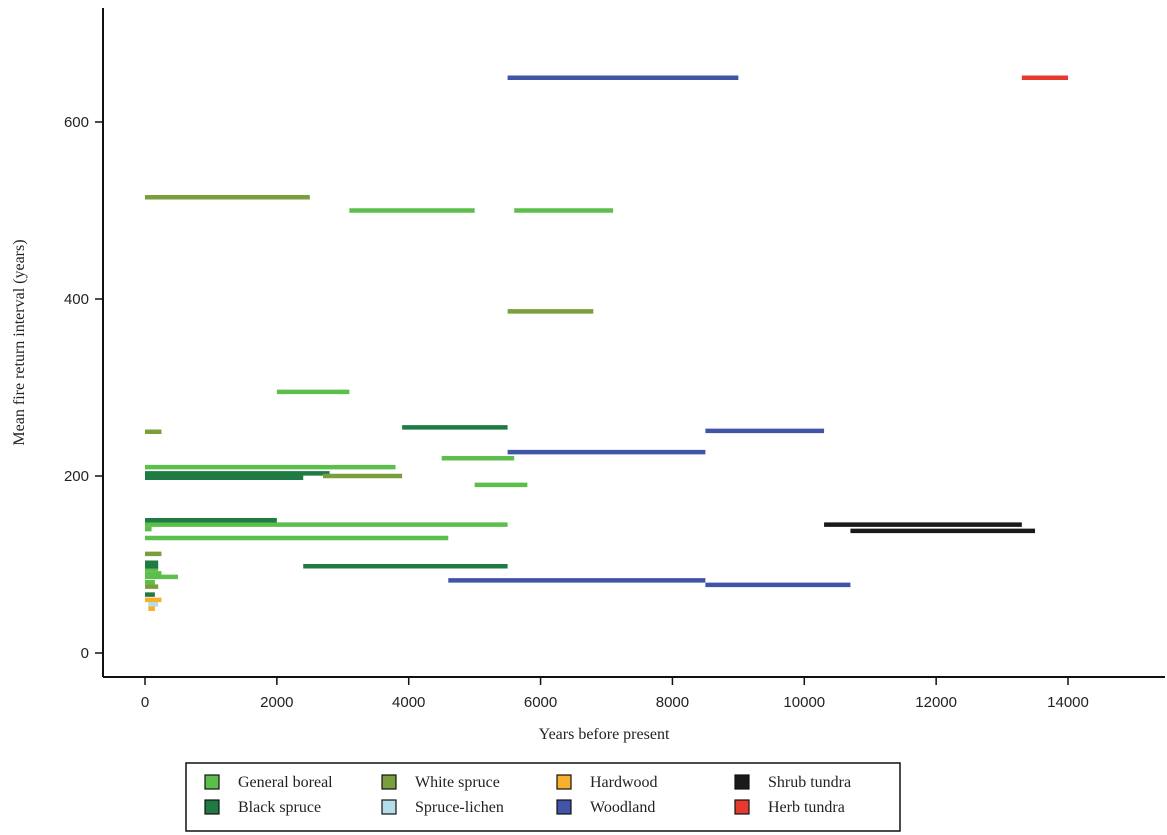  What do you see at coordinates (457, 782) in the screenshot?
I see `legend-label: White spruce` at bounding box center [457, 782].